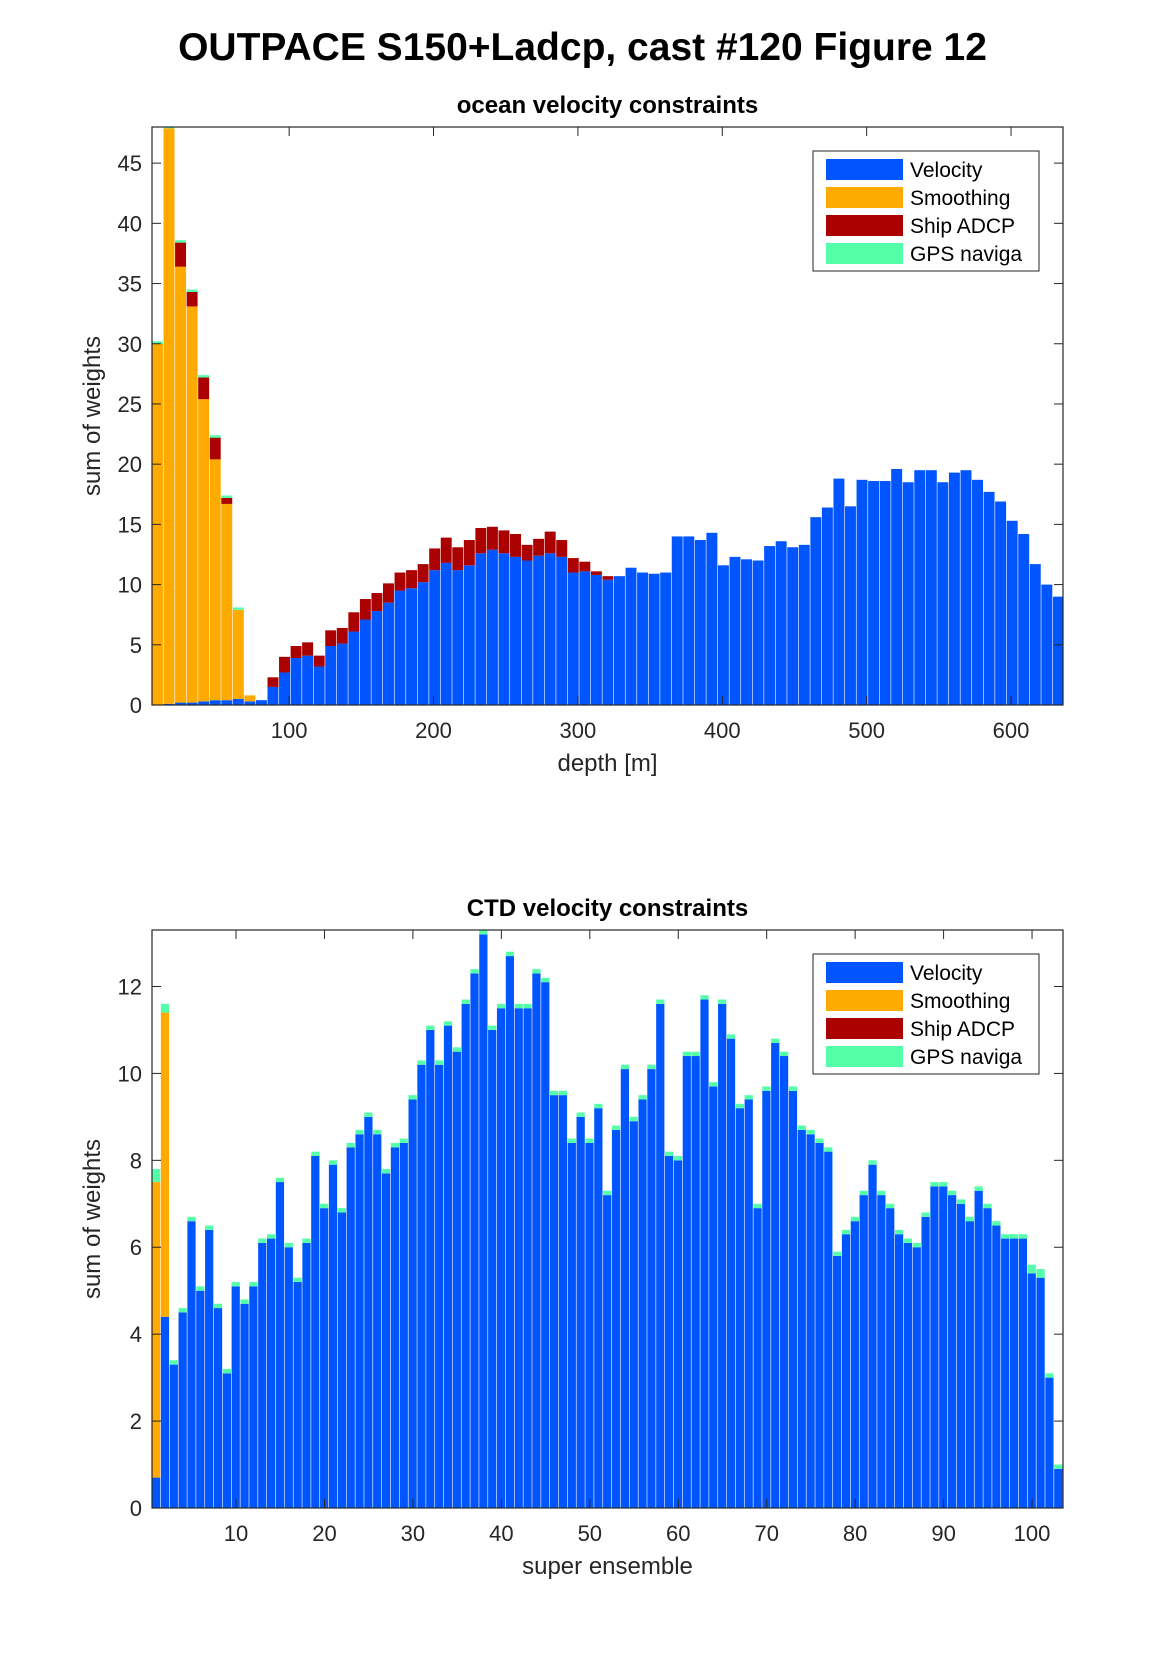  Describe the element at coordinates (1011, 730) in the screenshot. I see `x-tick-label: 600` at that location.